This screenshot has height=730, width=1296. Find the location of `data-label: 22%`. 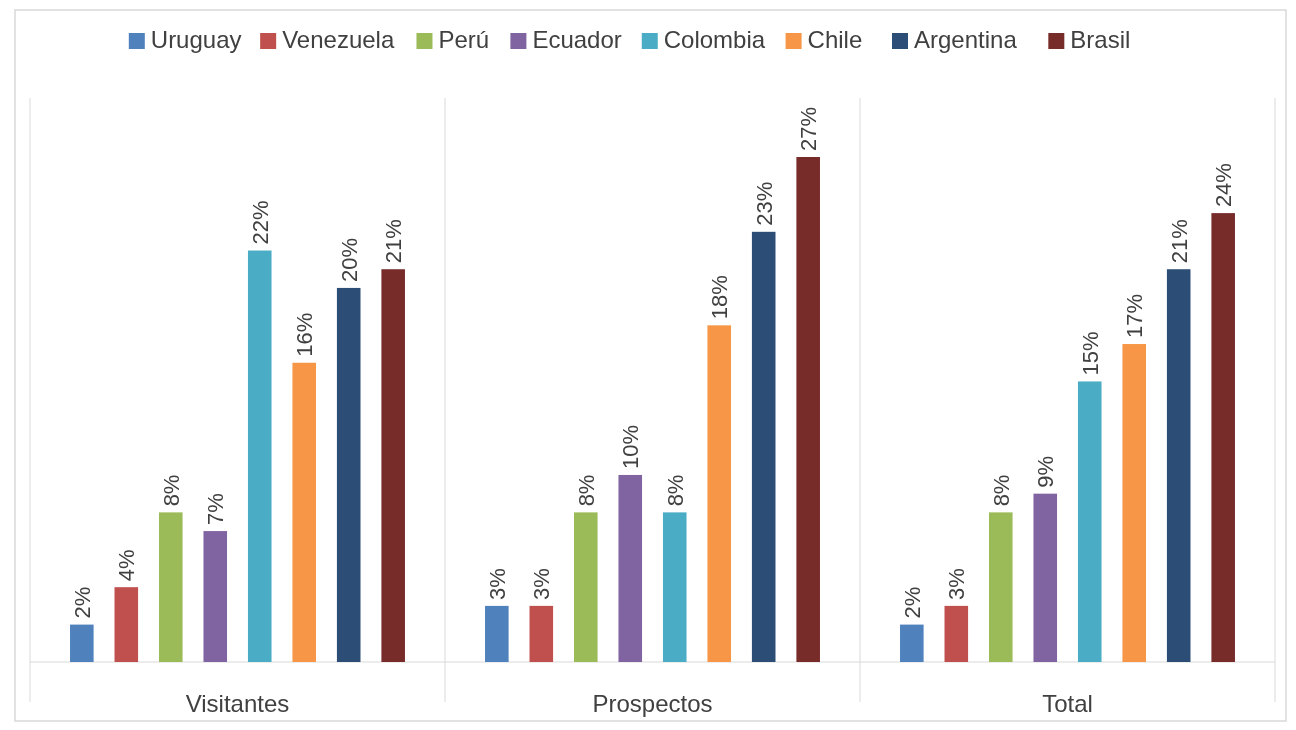

data-label: 22% is located at coordinates (260, 222).